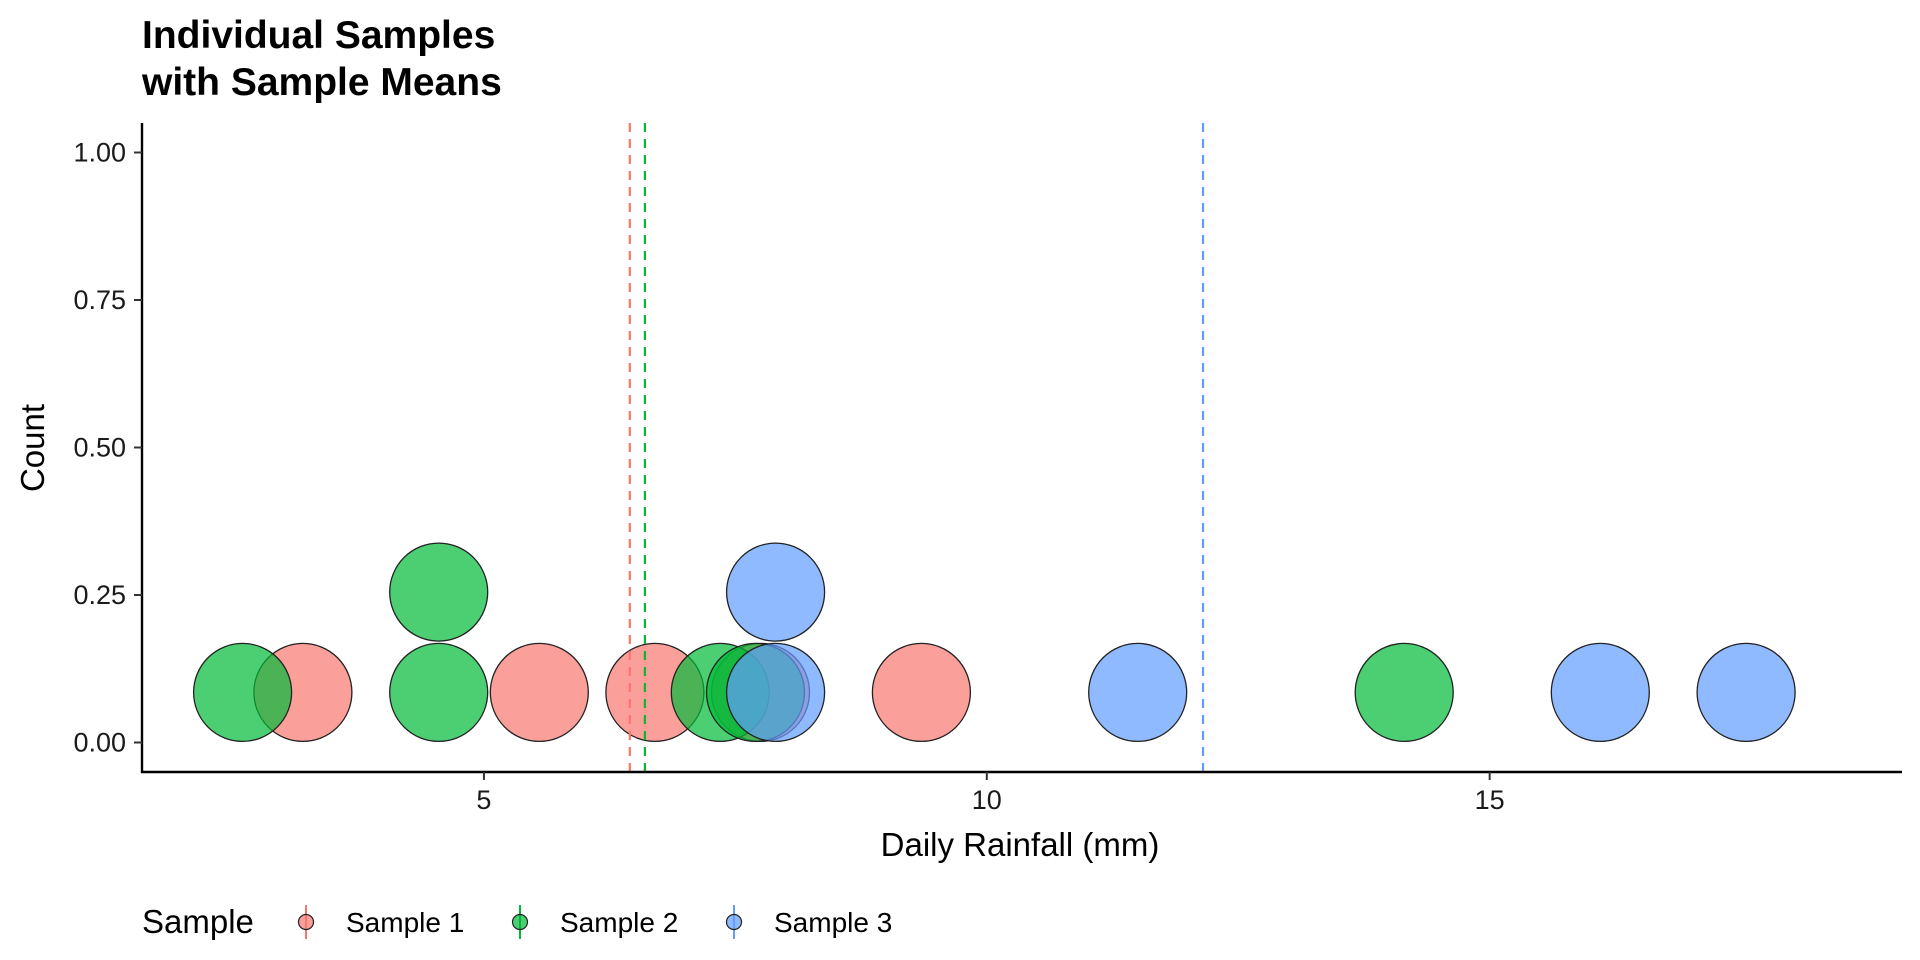 This screenshot has height=960, width=1920. Describe the element at coordinates (99, 448) in the screenshot. I see `y-tick-label-2: 0.50` at that location.